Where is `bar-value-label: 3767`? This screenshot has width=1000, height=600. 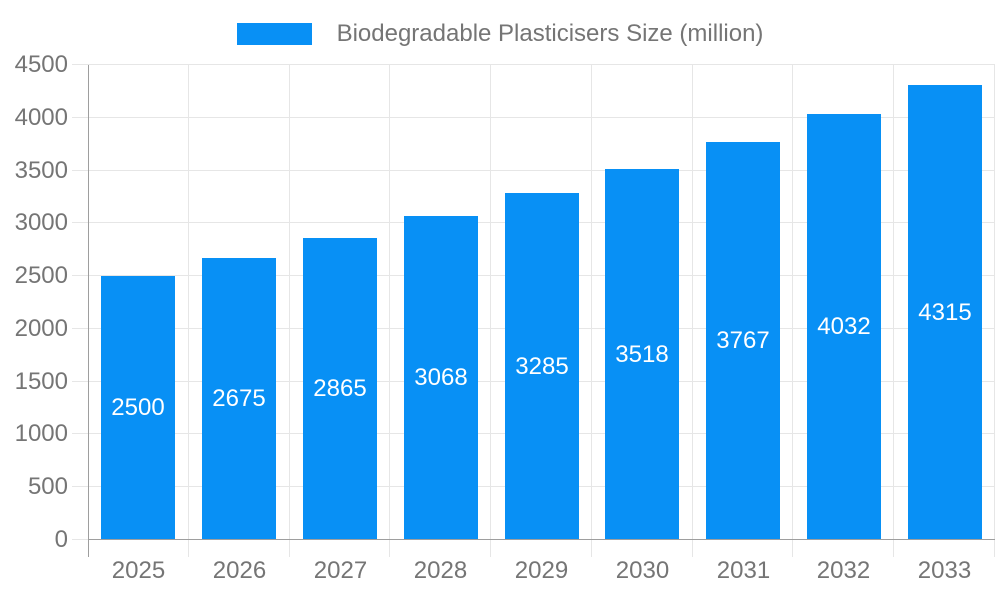 bar-value-label: 3767 is located at coordinates (743, 340).